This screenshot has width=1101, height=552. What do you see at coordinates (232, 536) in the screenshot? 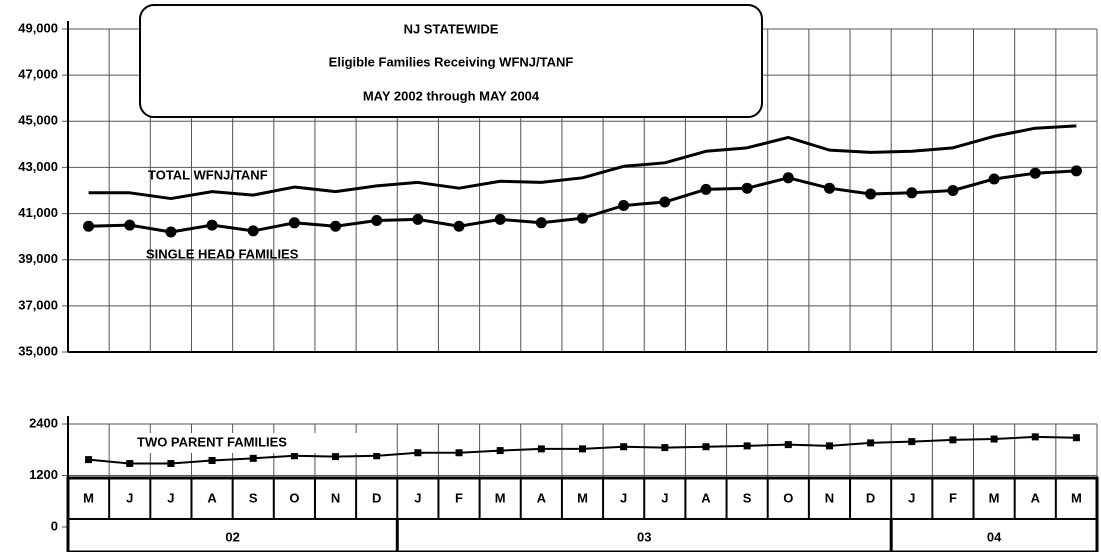
I see `year-label: 02` at bounding box center [232, 536].